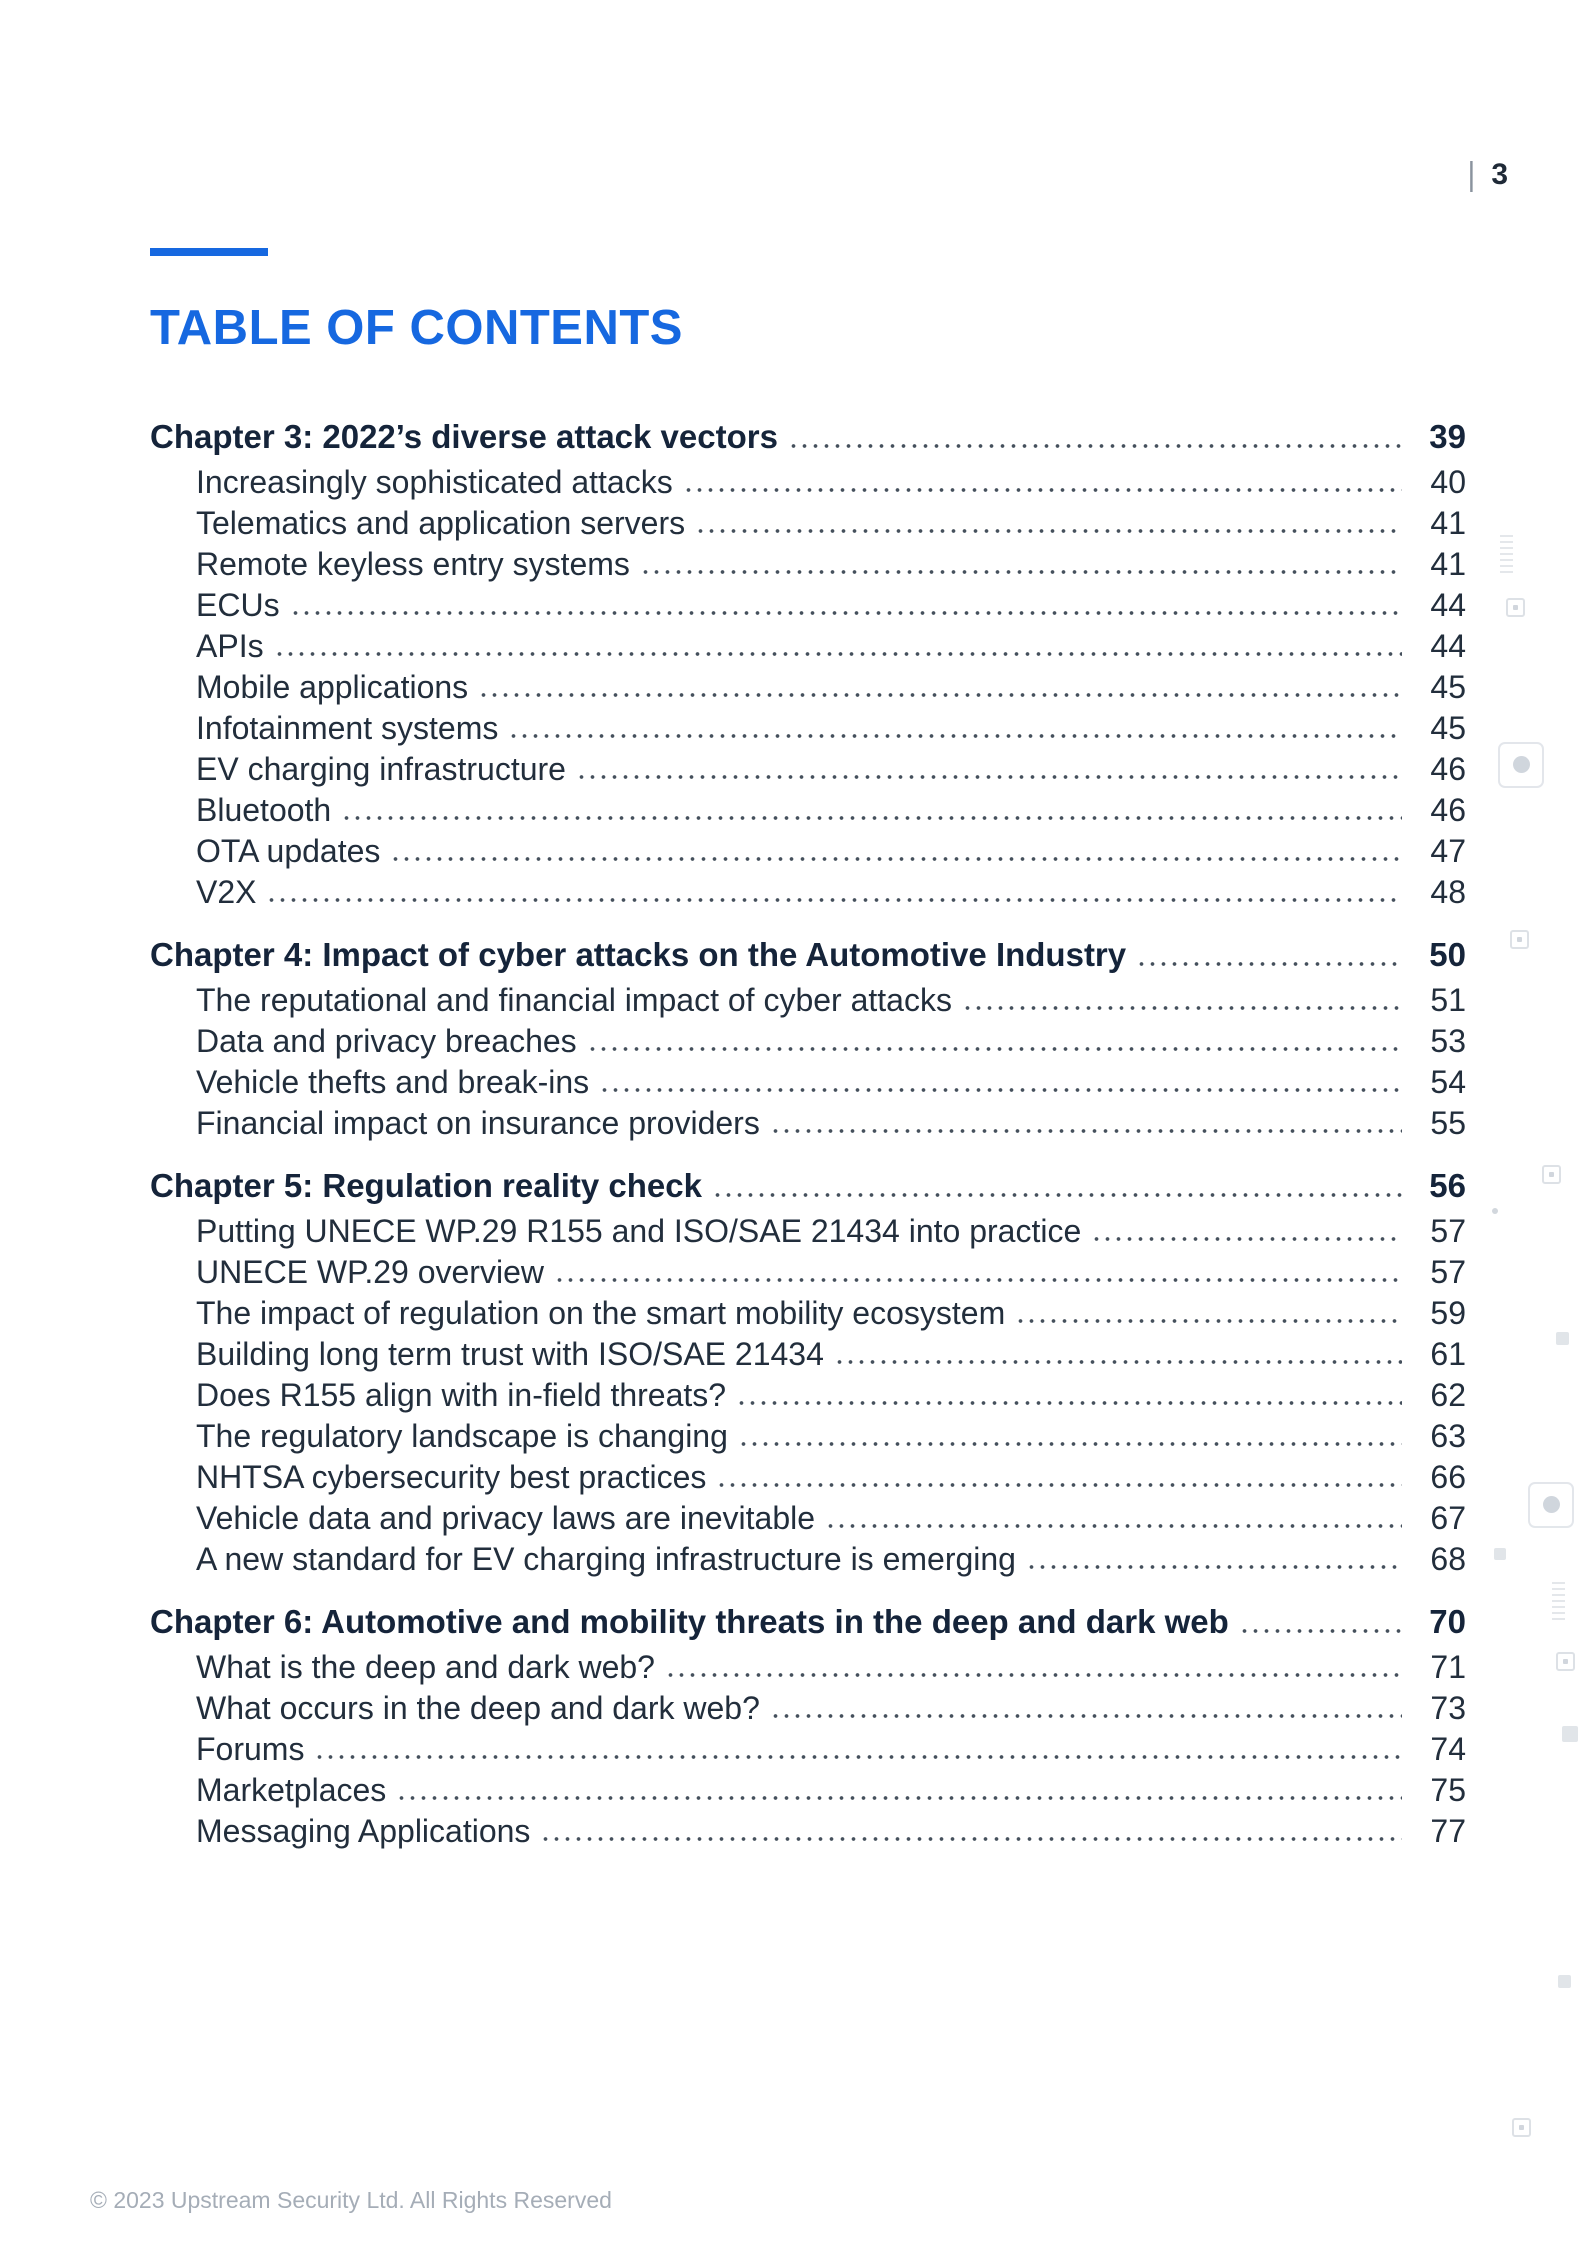 This screenshot has width=1586, height=2244. I want to click on toc-entry-label: Bluetooth, so click(264, 810).